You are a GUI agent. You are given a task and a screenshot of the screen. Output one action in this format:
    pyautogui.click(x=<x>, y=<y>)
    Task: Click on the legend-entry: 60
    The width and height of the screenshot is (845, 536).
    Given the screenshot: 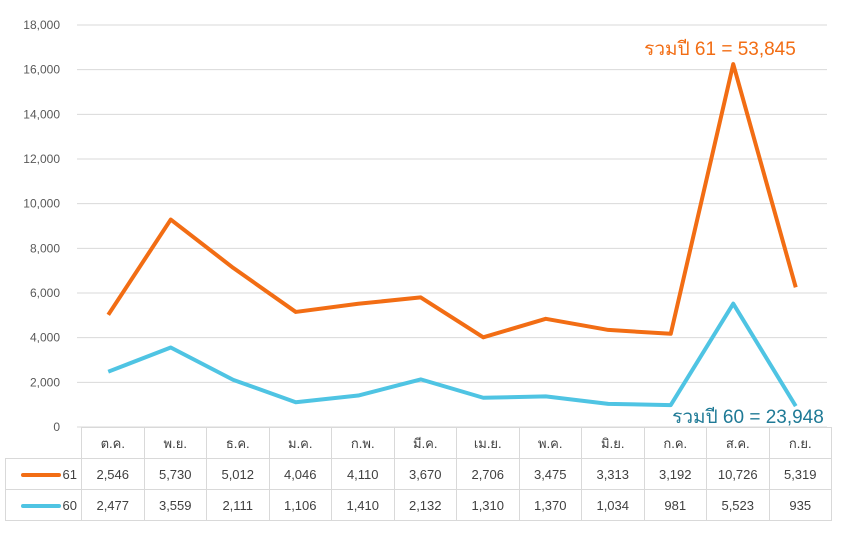 What is the action you would take?
    pyautogui.click(x=43, y=505)
    